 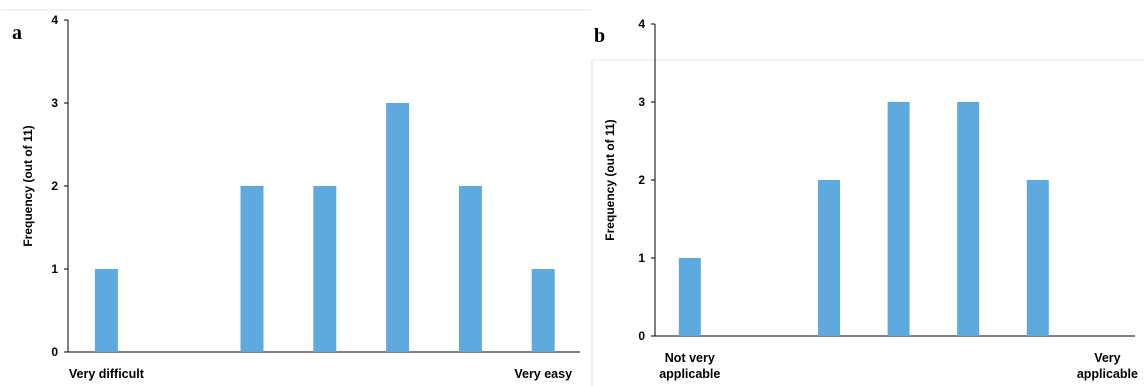 I want to click on panel-b-x-start-label: applicable, so click(x=689, y=374).